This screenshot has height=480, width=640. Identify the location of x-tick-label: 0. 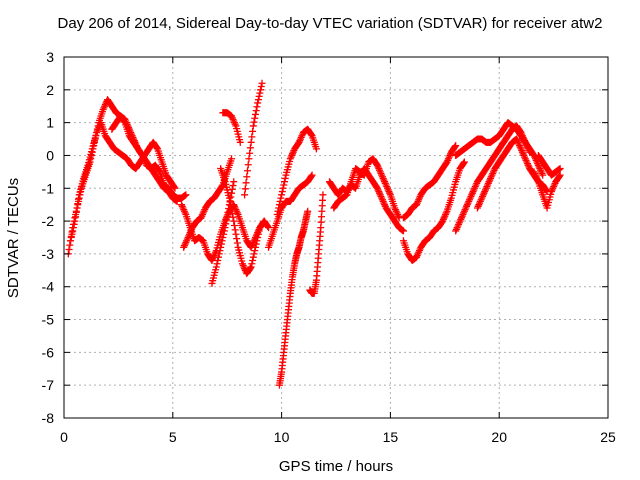
(64, 437).